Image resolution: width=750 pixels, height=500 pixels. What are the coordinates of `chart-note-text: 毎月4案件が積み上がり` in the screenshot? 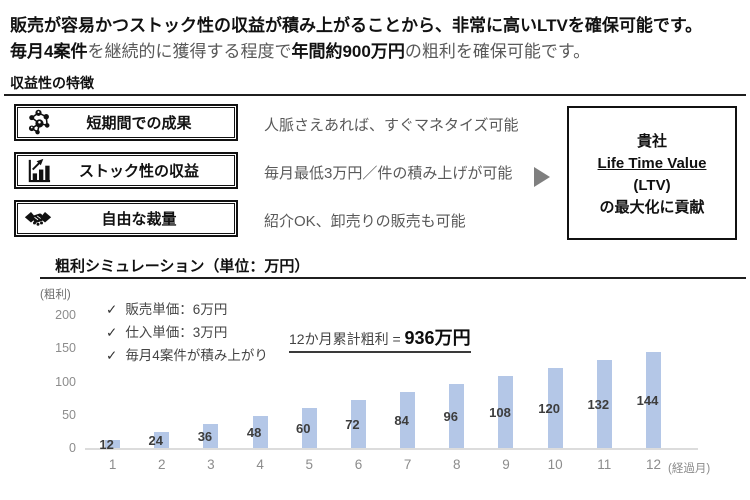 It's located at (196, 355).